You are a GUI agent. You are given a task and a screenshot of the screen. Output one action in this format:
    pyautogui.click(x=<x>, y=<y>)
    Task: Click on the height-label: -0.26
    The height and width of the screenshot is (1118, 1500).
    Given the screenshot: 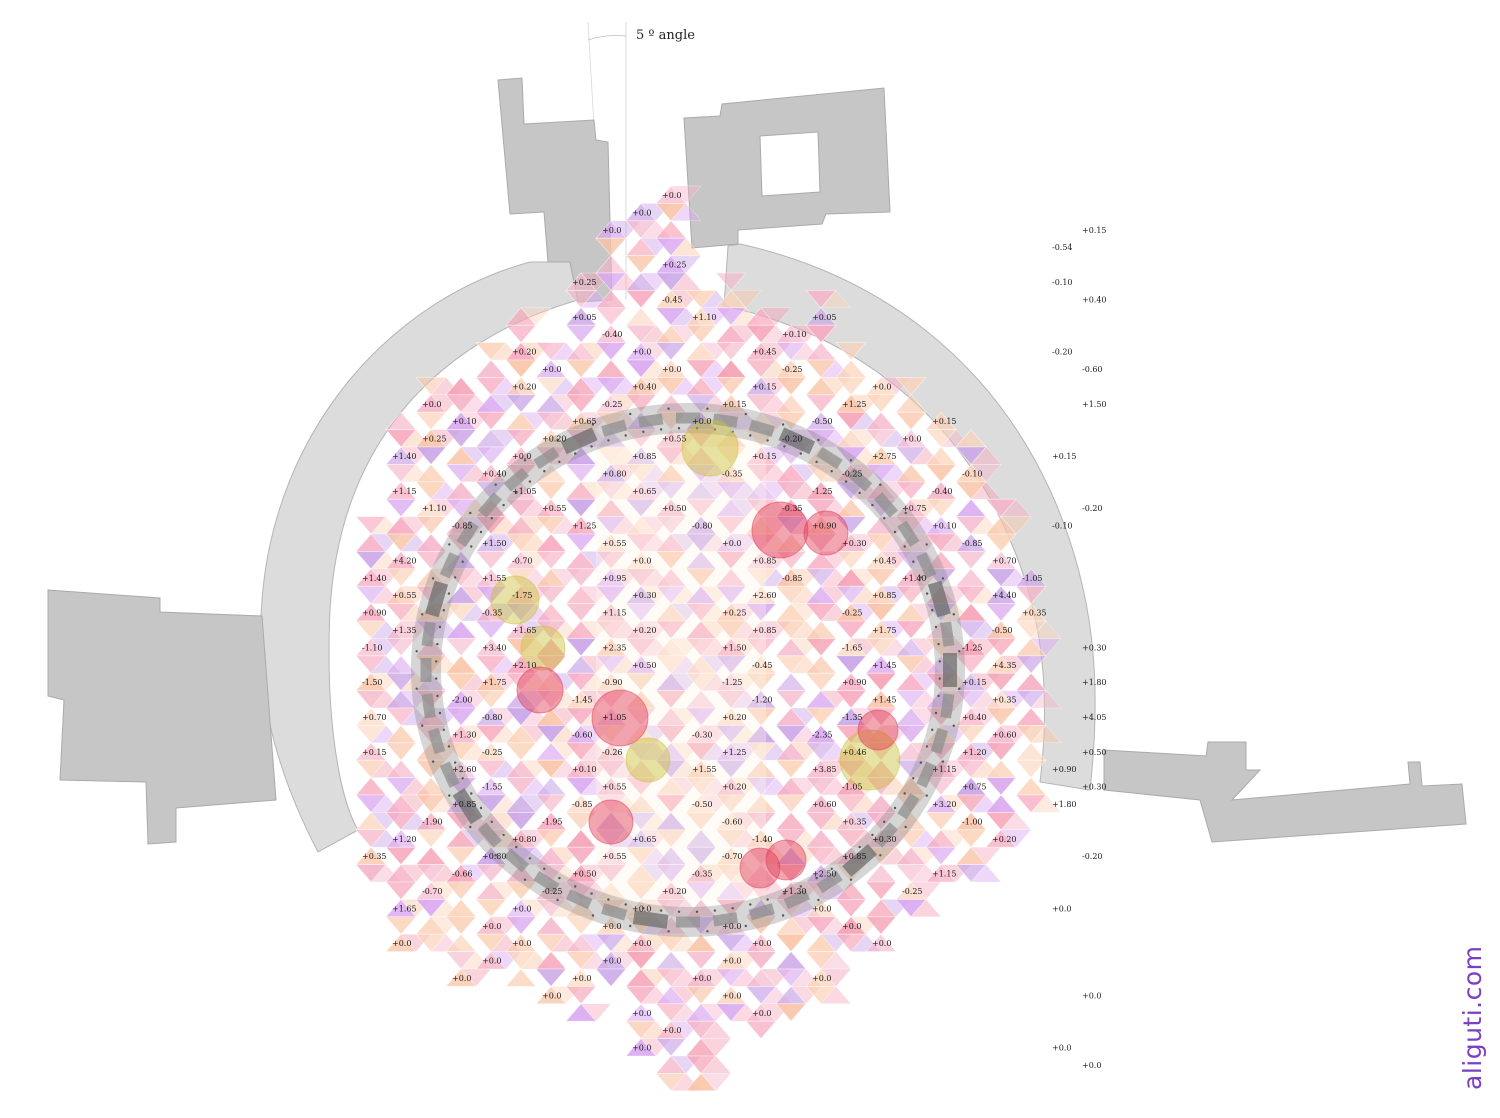 What is the action you would take?
    pyautogui.click(x=612, y=752)
    